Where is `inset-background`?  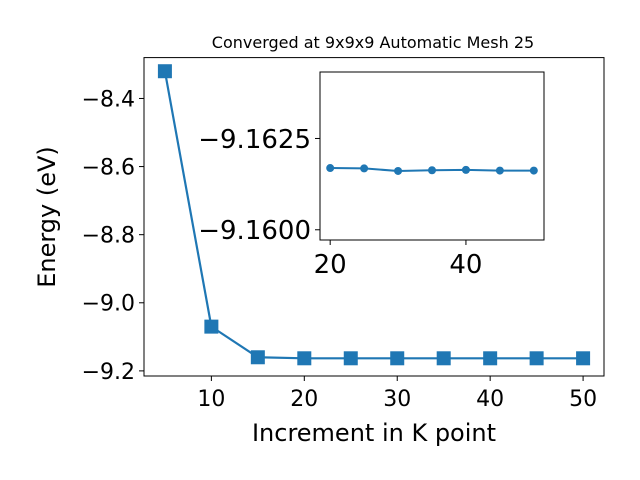
inset-background is located at coordinates (432, 156).